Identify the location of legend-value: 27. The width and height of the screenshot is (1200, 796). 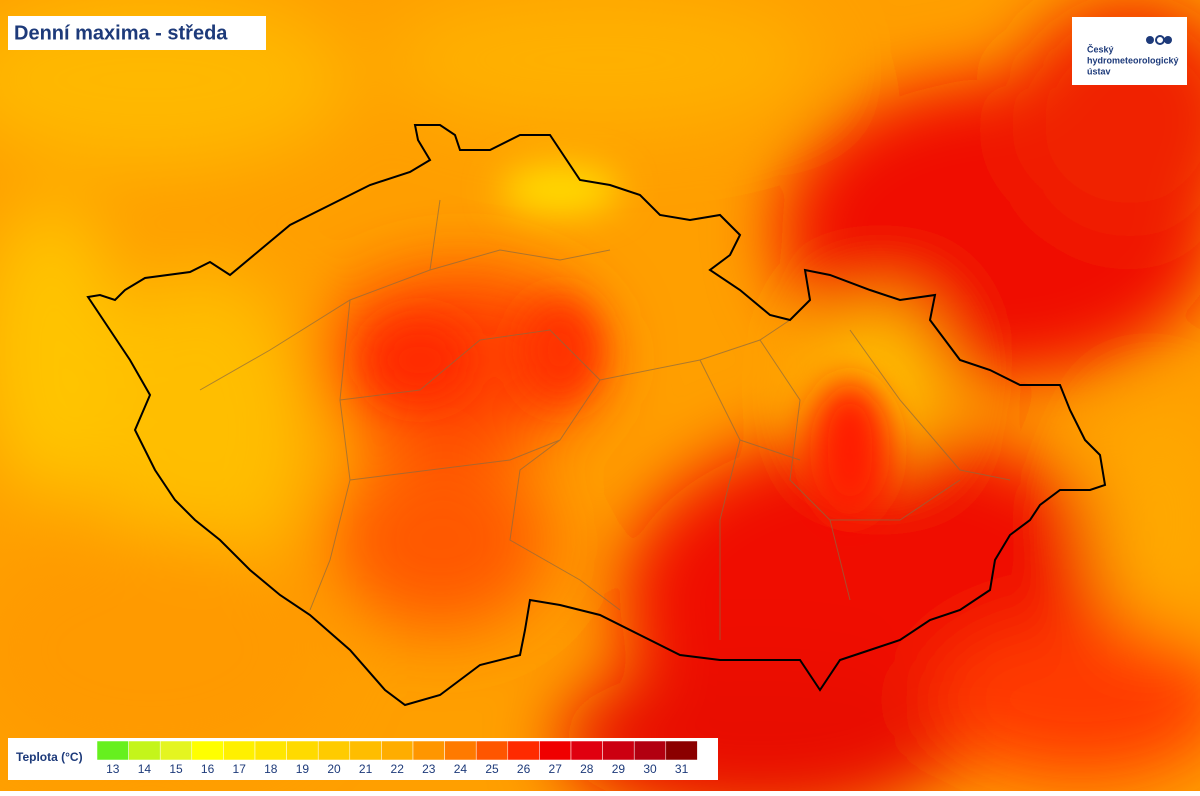
(556, 769).